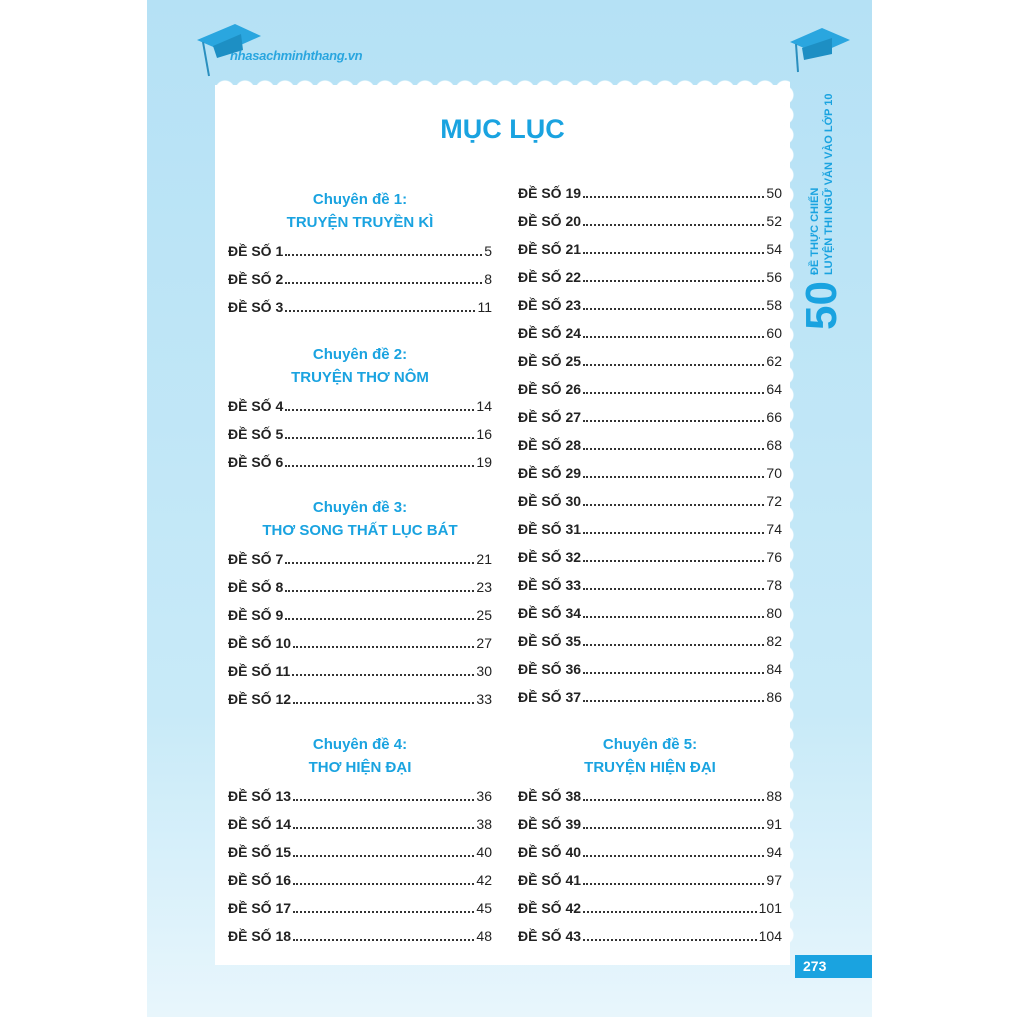  I want to click on toc-entry: ĐỀ SỐ 18 48, so click(360, 937).